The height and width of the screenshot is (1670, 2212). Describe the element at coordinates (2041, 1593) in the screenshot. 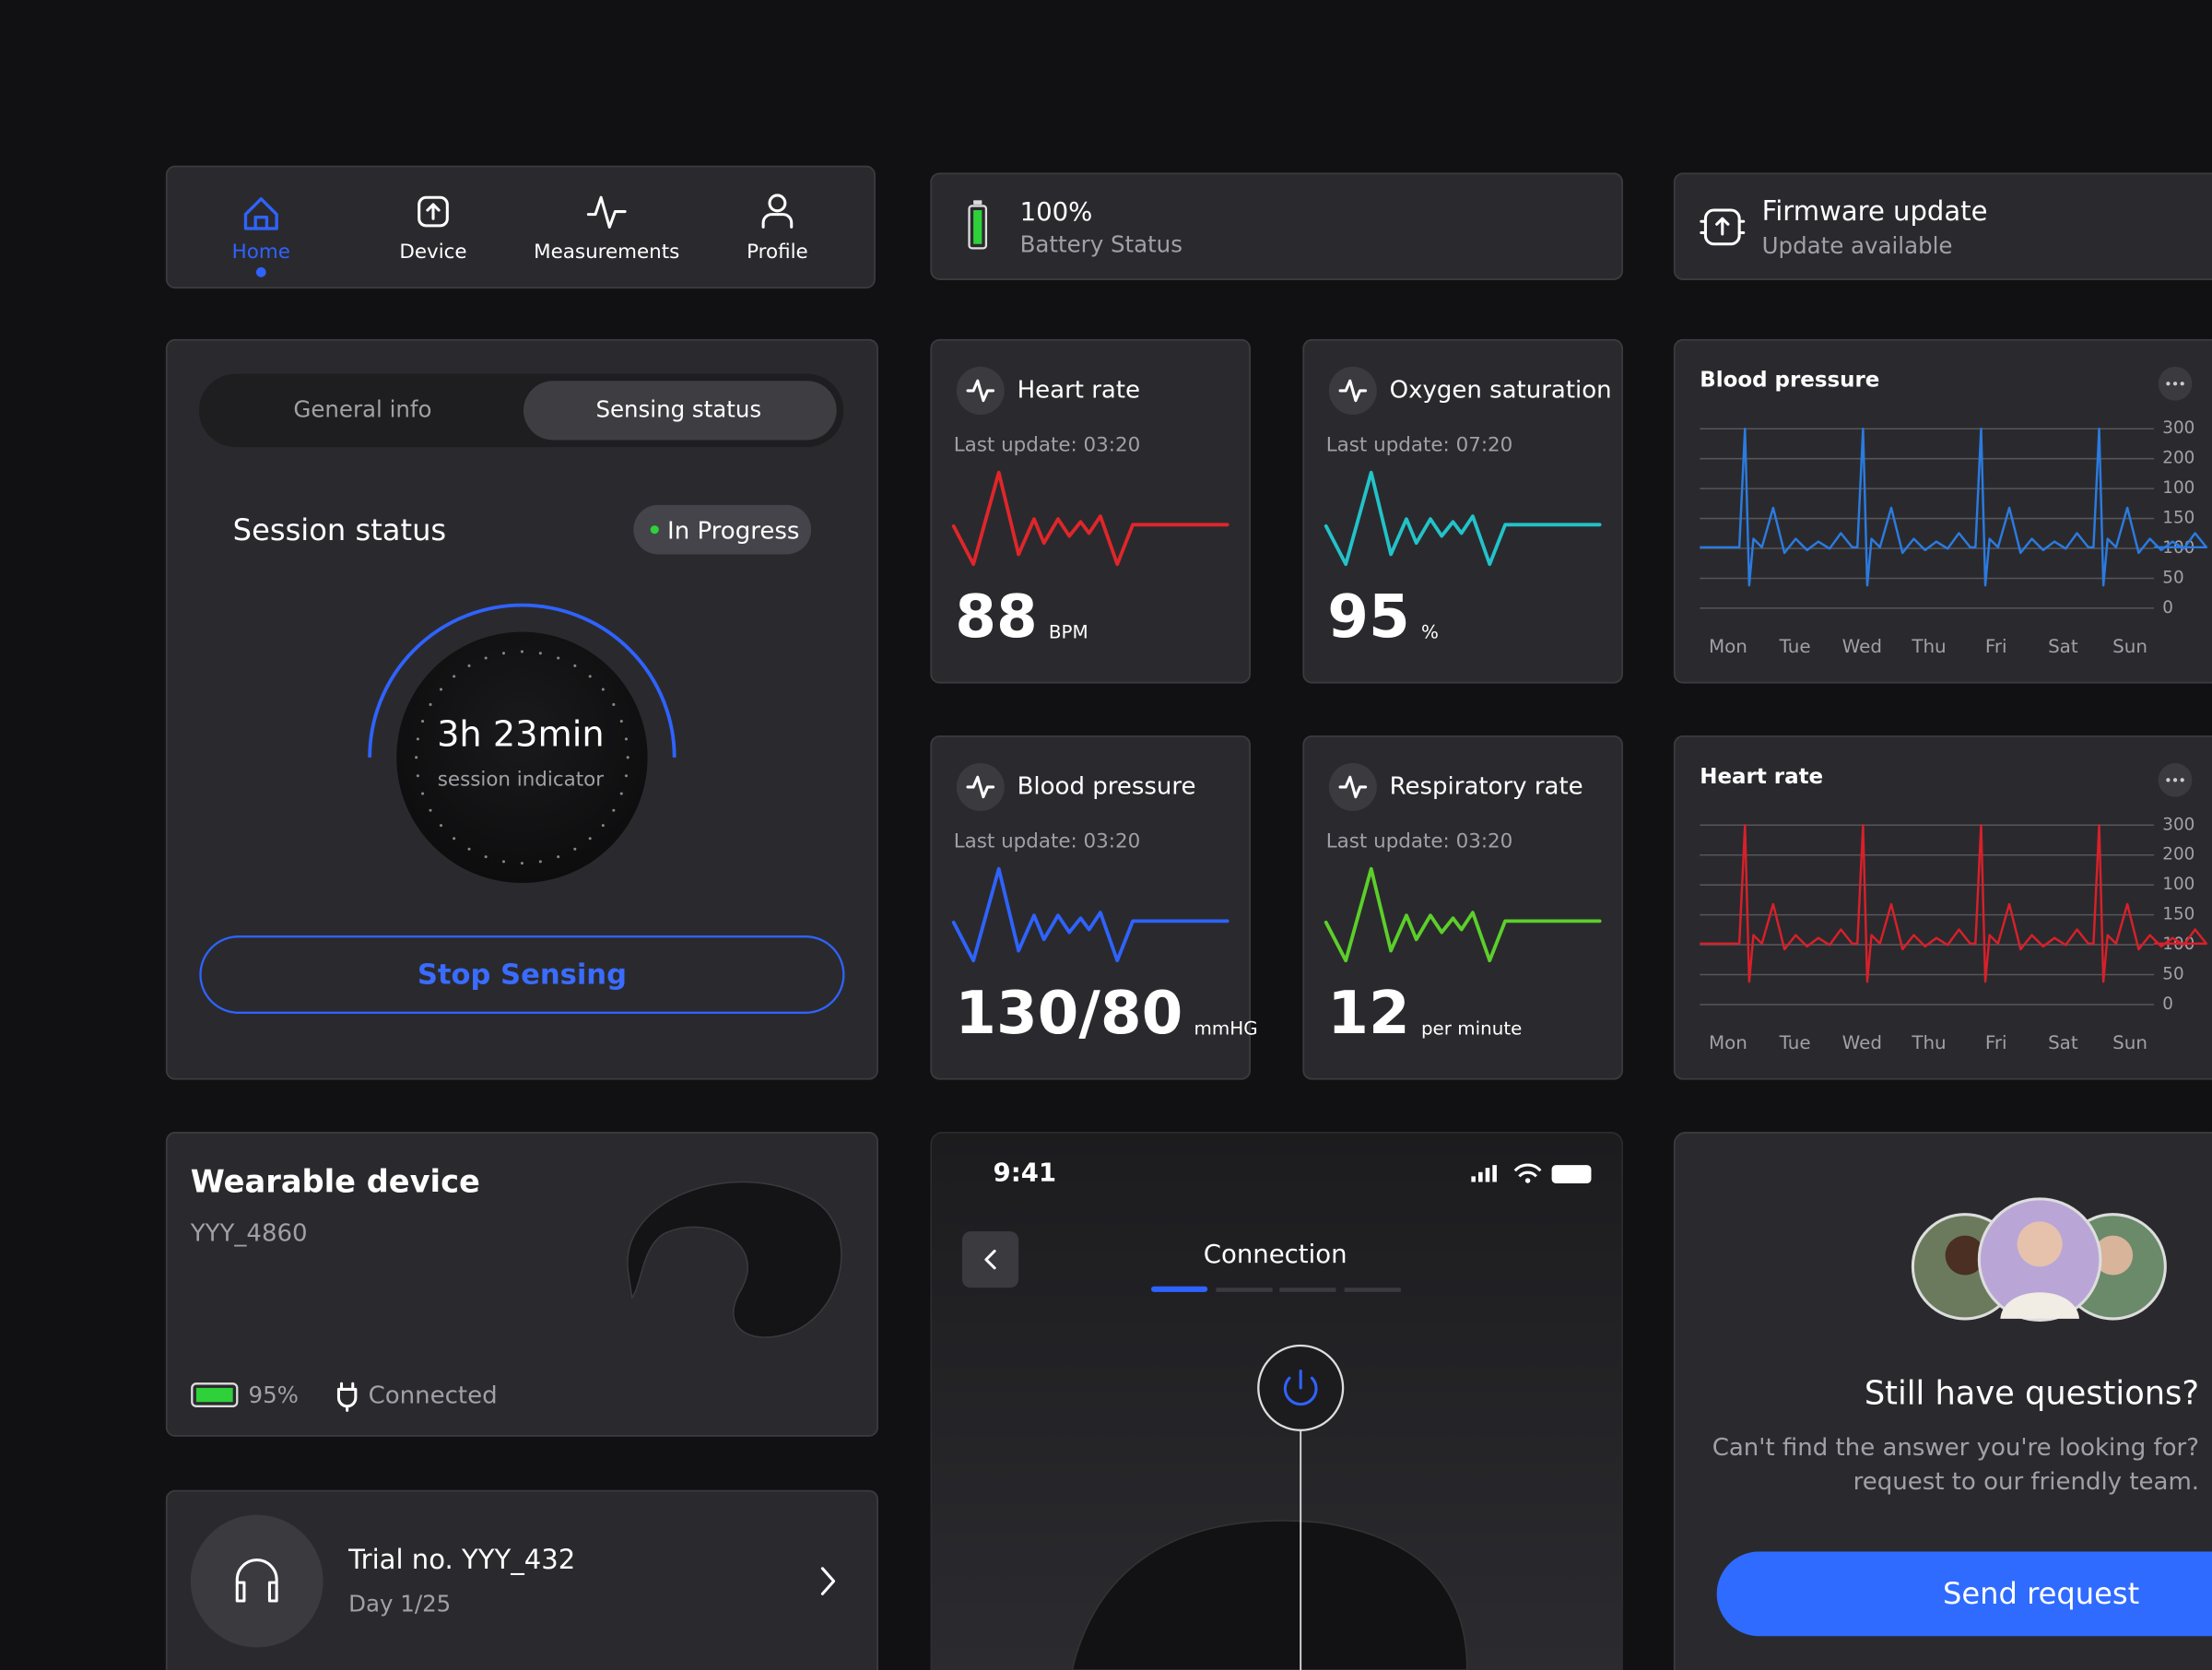

I see `send-button-label: Send request` at that location.